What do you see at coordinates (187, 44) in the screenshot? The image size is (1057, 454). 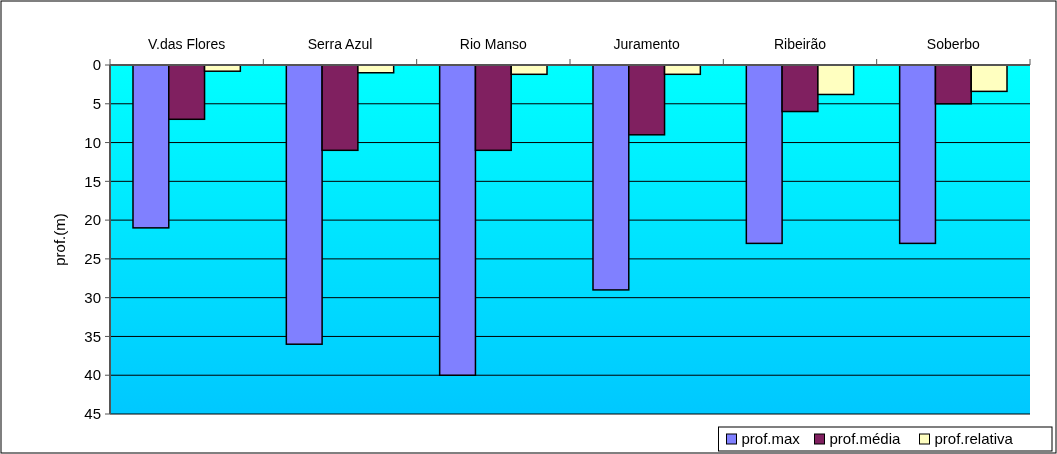 I see `x-tick-label: V.das Flores` at bounding box center [187, 44].